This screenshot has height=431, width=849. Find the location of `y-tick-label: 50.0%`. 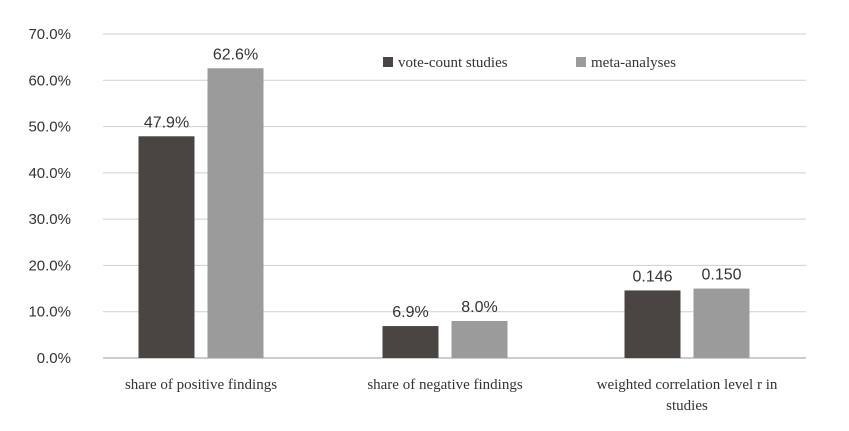

y-tick-label: 50.0% is located at coordinates (49, 127).